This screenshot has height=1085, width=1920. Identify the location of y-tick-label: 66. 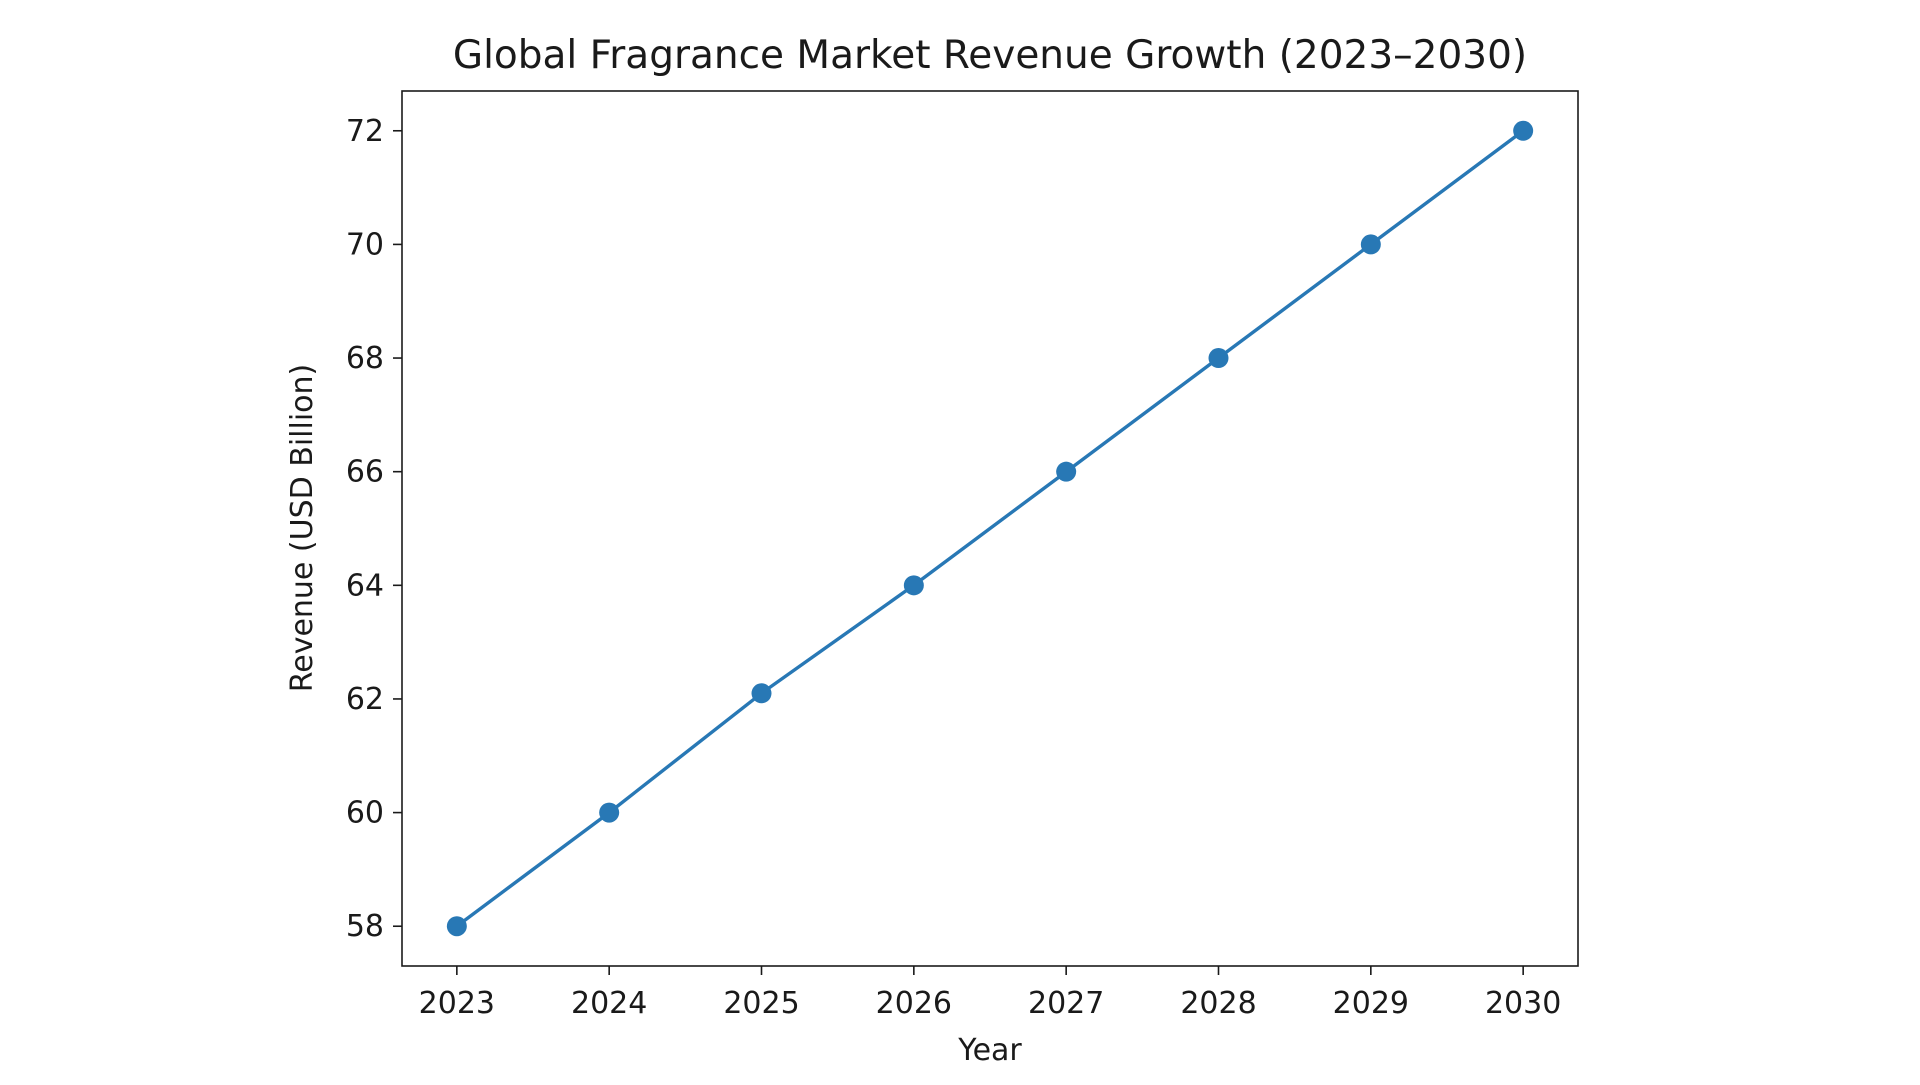
(365, 472).